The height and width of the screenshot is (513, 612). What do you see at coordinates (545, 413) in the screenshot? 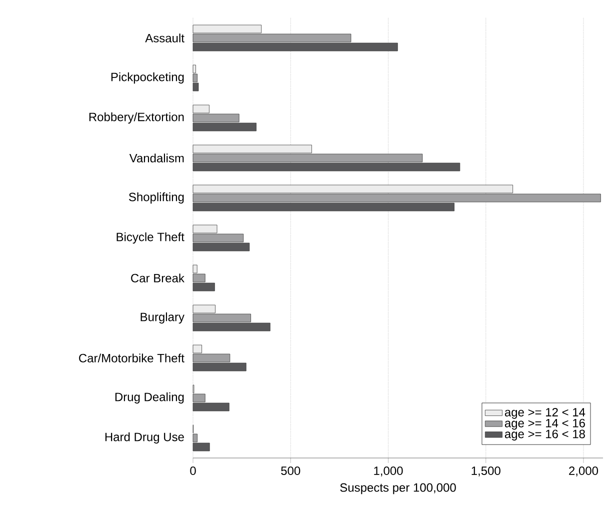
I see `legend-label: age >= 12 < 14` at bounding box center [545, 413].